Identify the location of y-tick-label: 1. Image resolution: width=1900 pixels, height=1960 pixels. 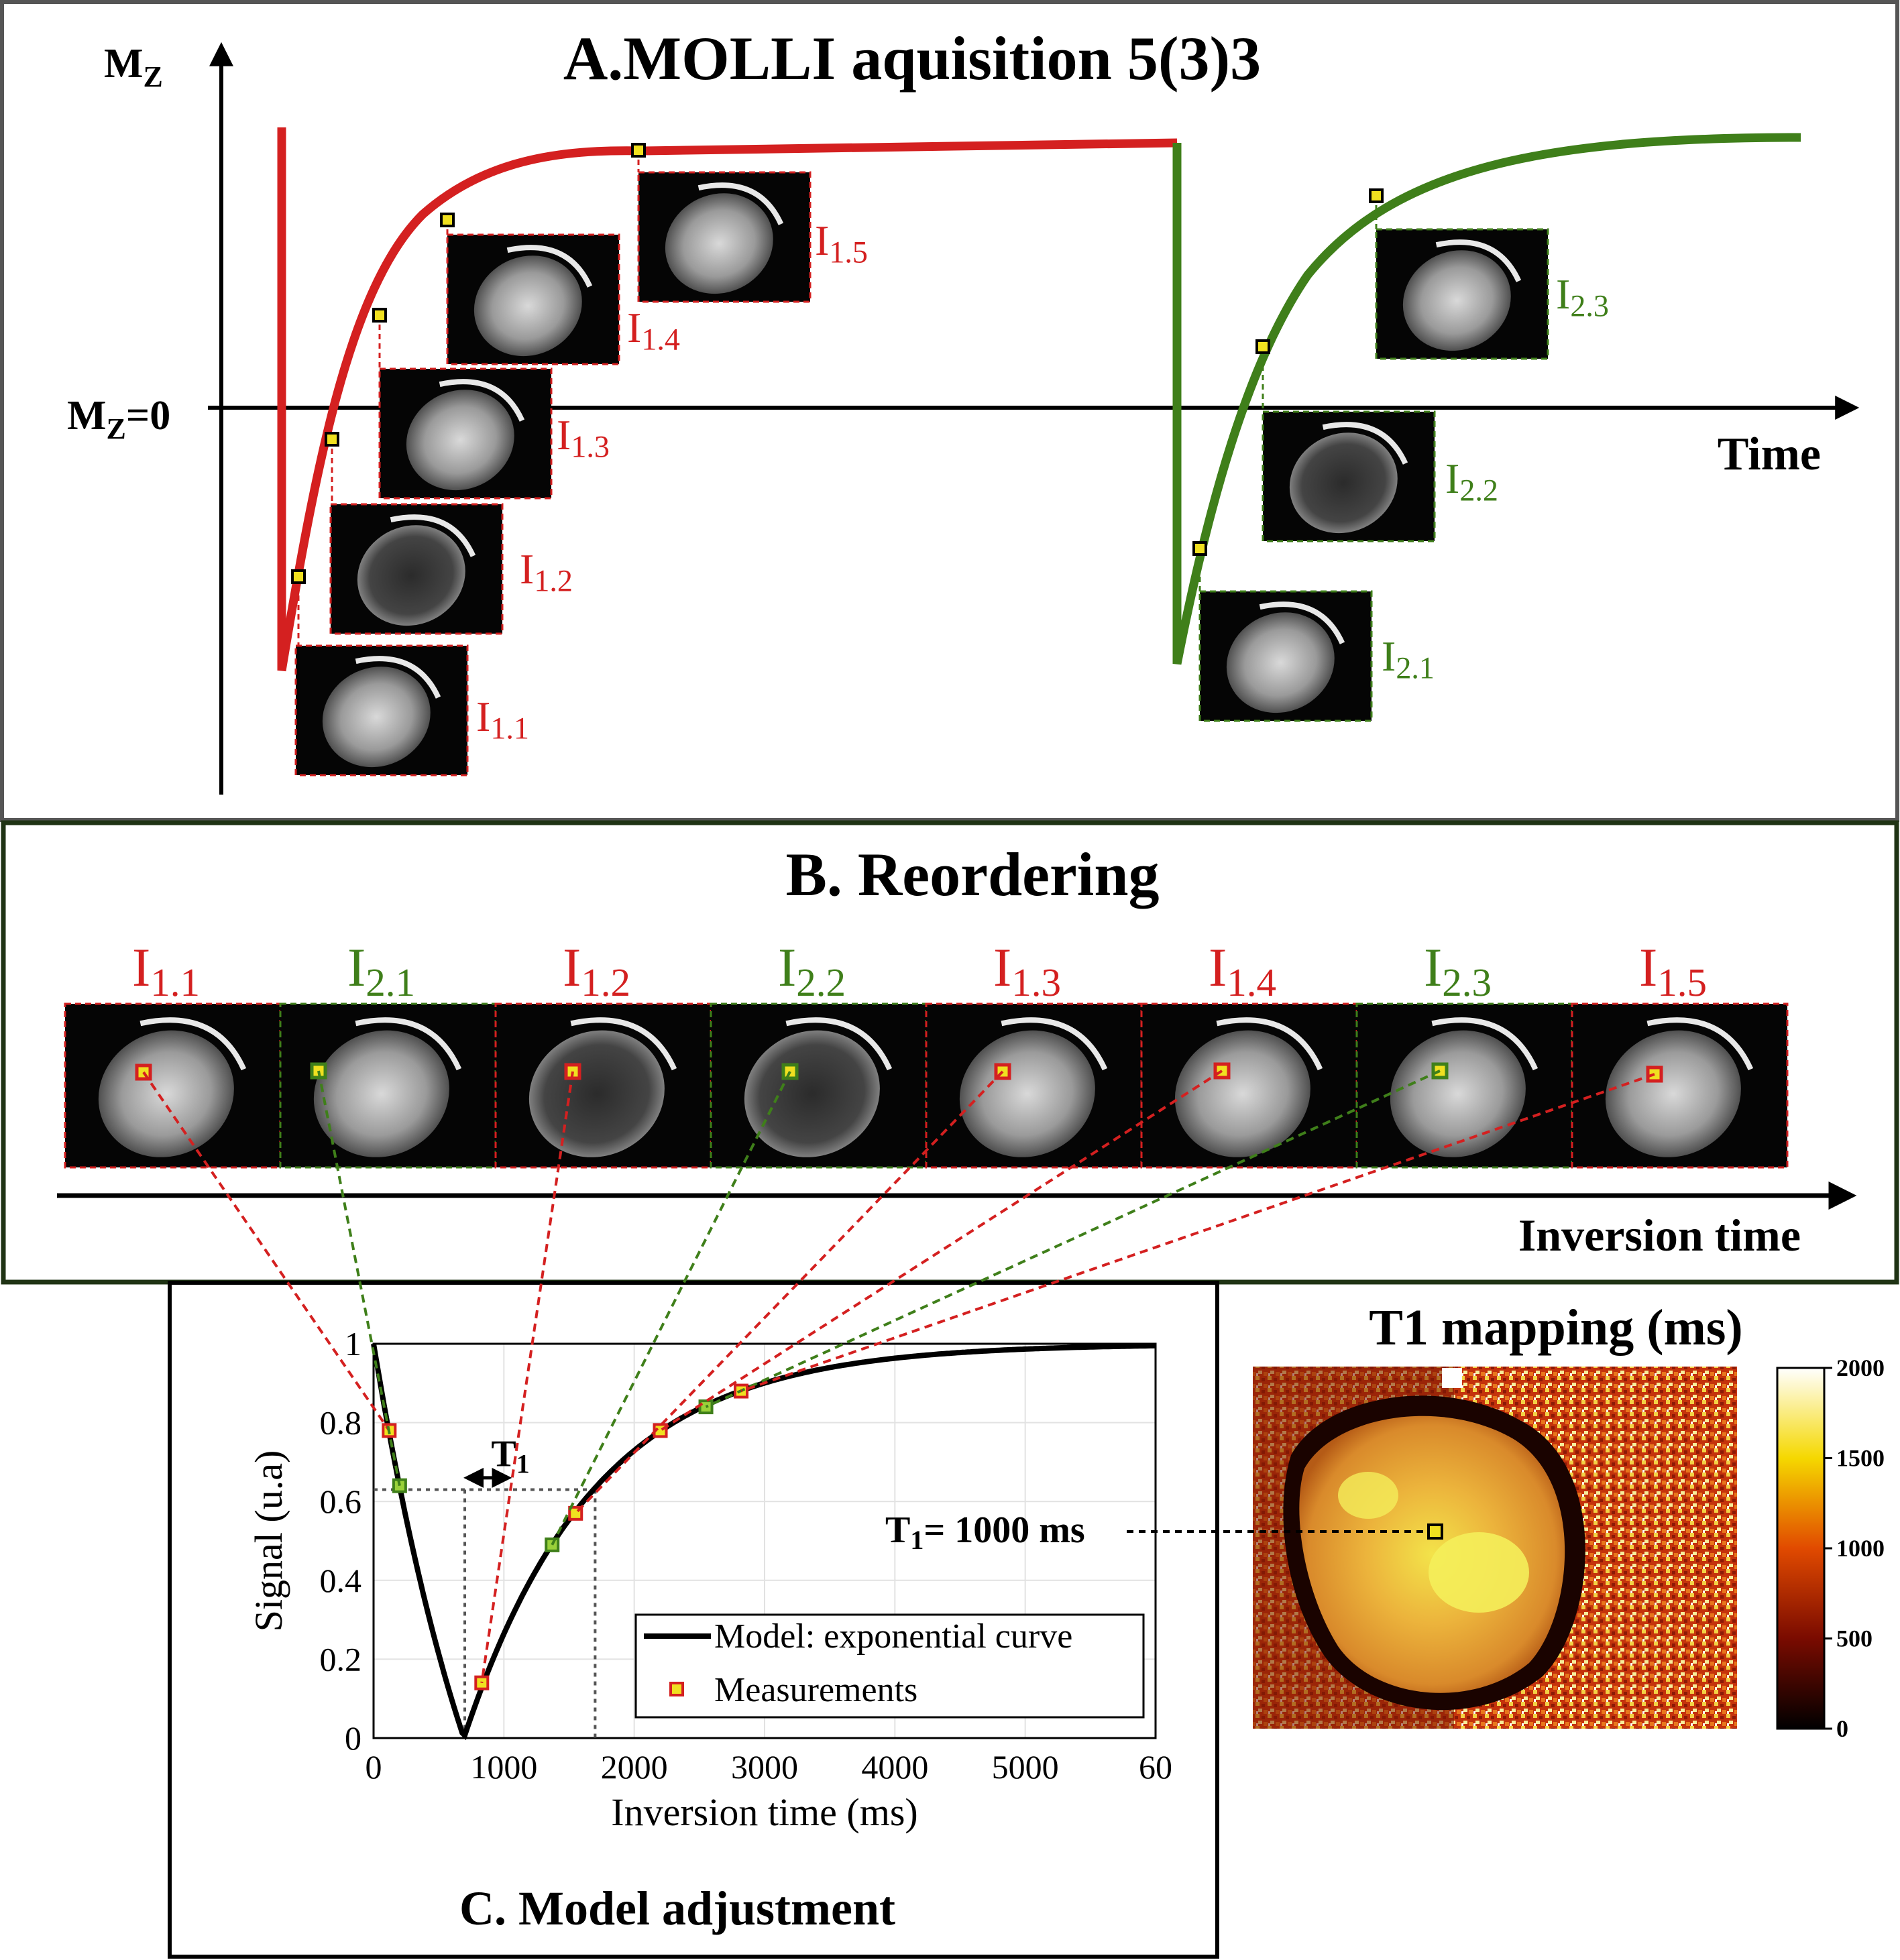
(353, 1344).